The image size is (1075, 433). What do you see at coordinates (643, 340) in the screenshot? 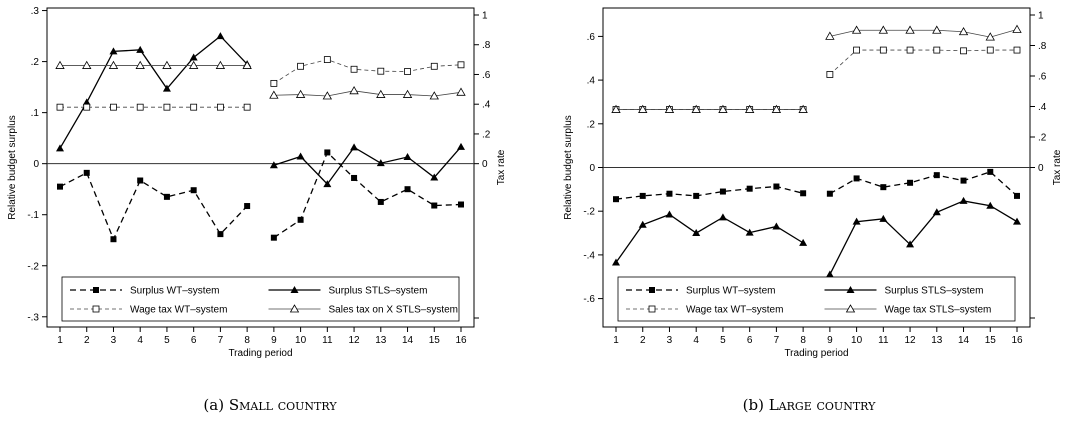
I see `x-tick-label: 2` at bounding box center [643, 340].